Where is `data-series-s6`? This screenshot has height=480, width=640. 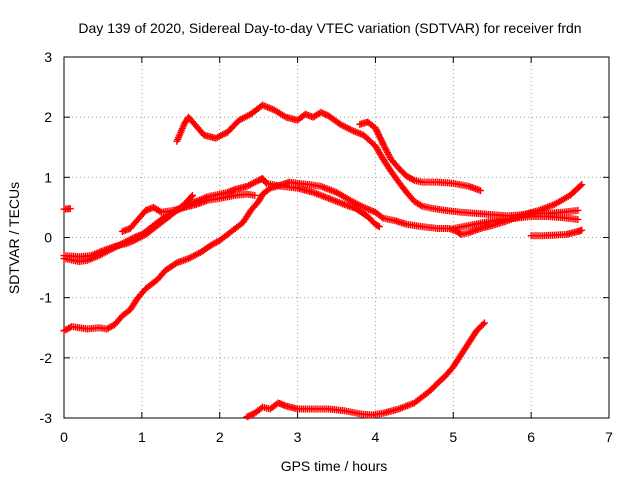 data-series-s6 is located at coordinates (420, 156).